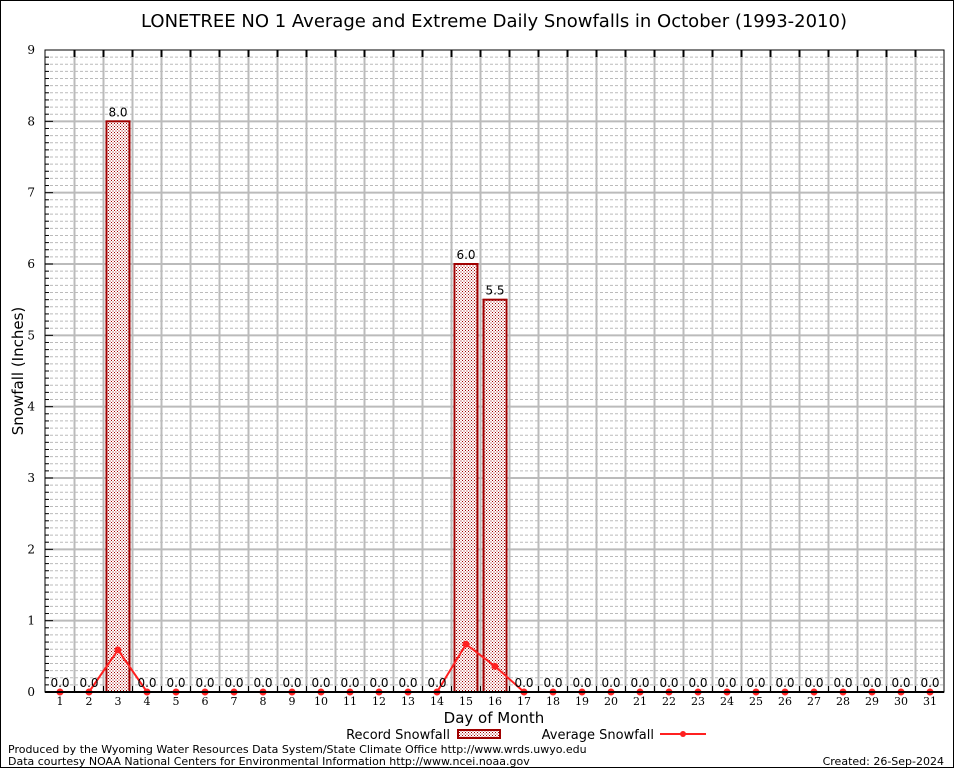 This screenshot has height=768, width=954. What do you see at coordinates (785, 701) in the screenshot?
I see `x-tick-label: 26` at bounding box center [785, 701].